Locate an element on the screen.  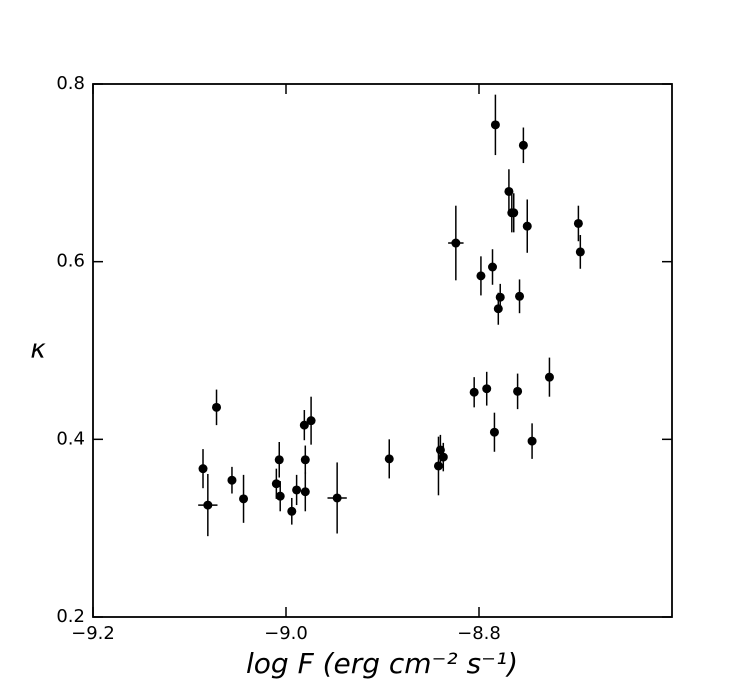
y-tick-label: 0.2 is located at coordinates (70, 616).